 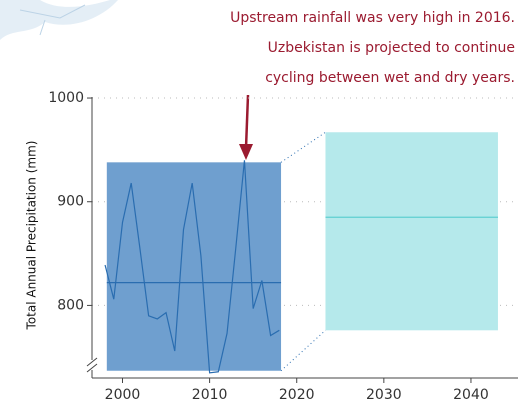 What do you see at coordinates (123, 395) in the screenshot?
I see `x-tick-label: 2000` at bounding box center [123, 395].